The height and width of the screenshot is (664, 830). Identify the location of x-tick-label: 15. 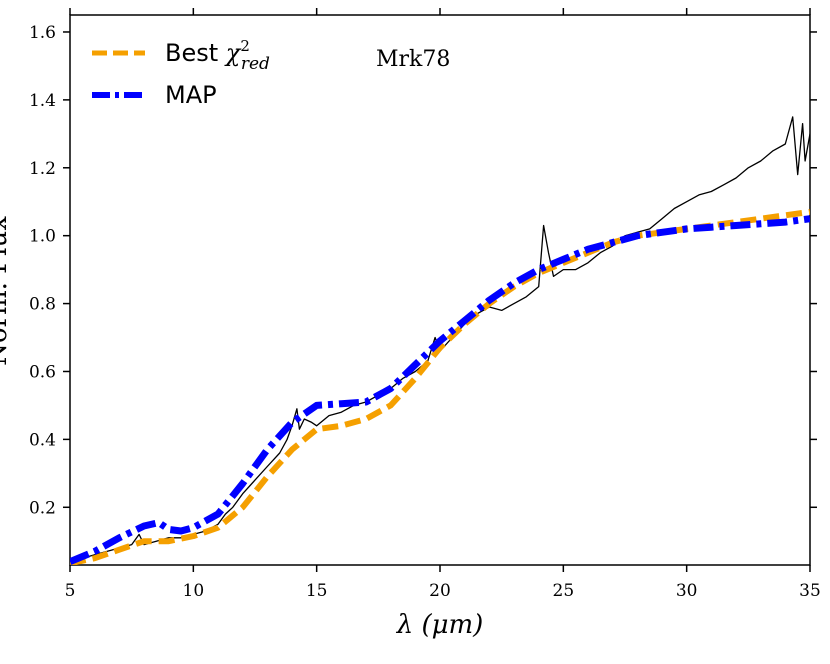
(317, 591).